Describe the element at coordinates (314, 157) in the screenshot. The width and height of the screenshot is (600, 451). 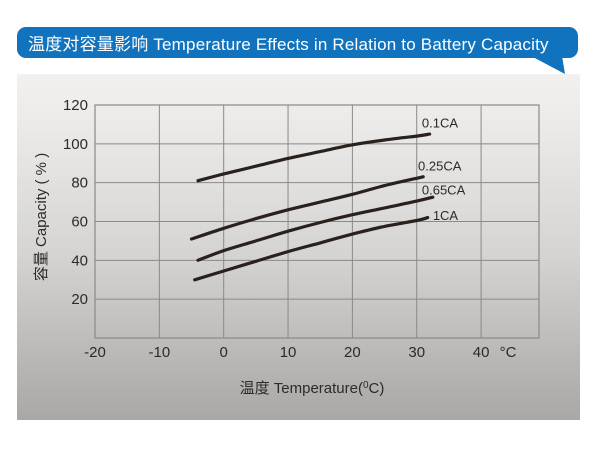
I see `series-line-0.1CA` at that location.